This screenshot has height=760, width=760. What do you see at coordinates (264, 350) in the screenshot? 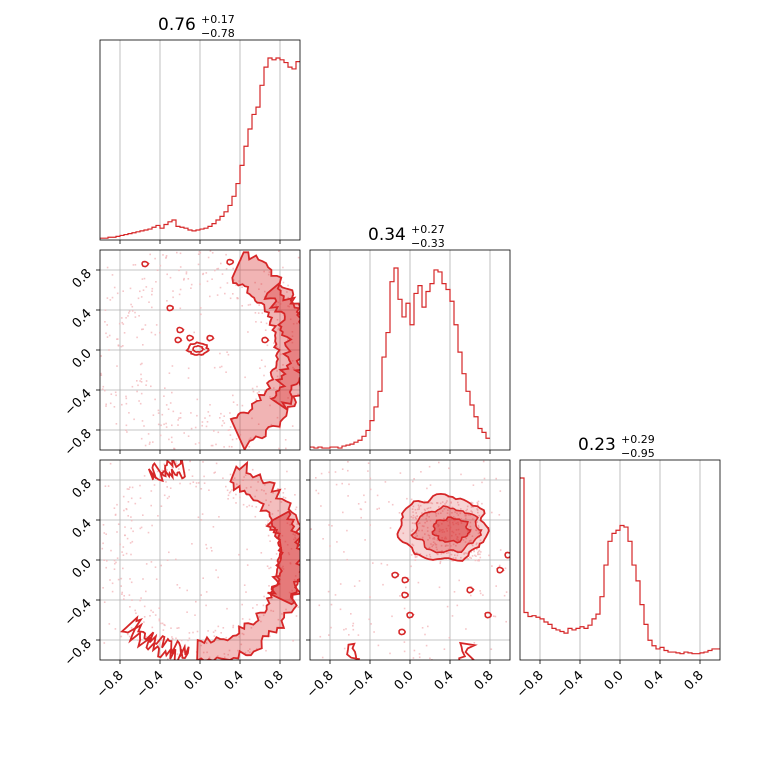
I see `contour-ring` at bounding box center [264, 350].